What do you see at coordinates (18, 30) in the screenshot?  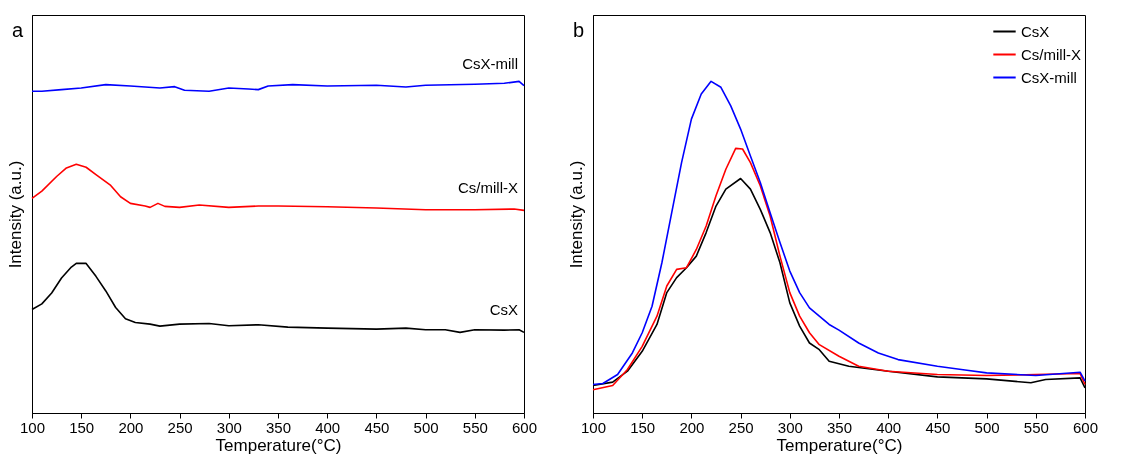 I see `chart-title: a` at bounding box center [18, 30].